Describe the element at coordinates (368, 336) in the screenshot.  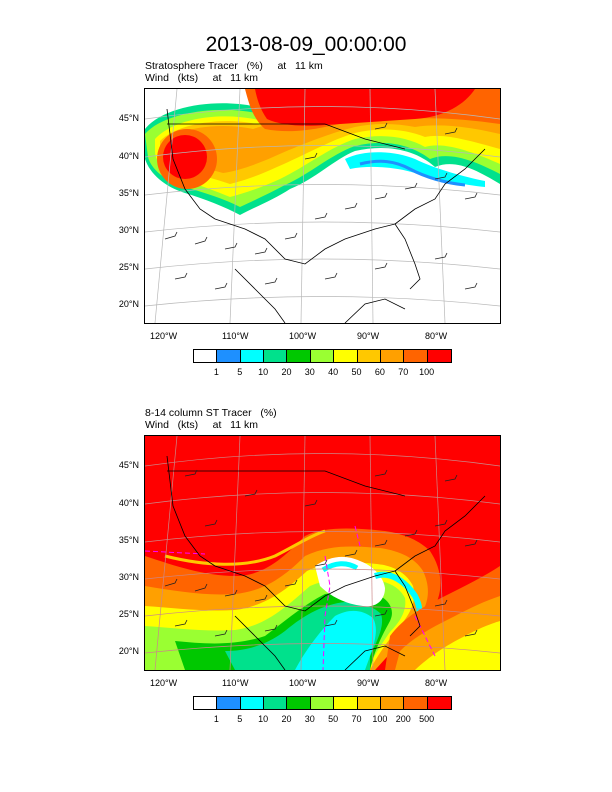
I see `panel1-lon-label-90w: 90°W` at that location.